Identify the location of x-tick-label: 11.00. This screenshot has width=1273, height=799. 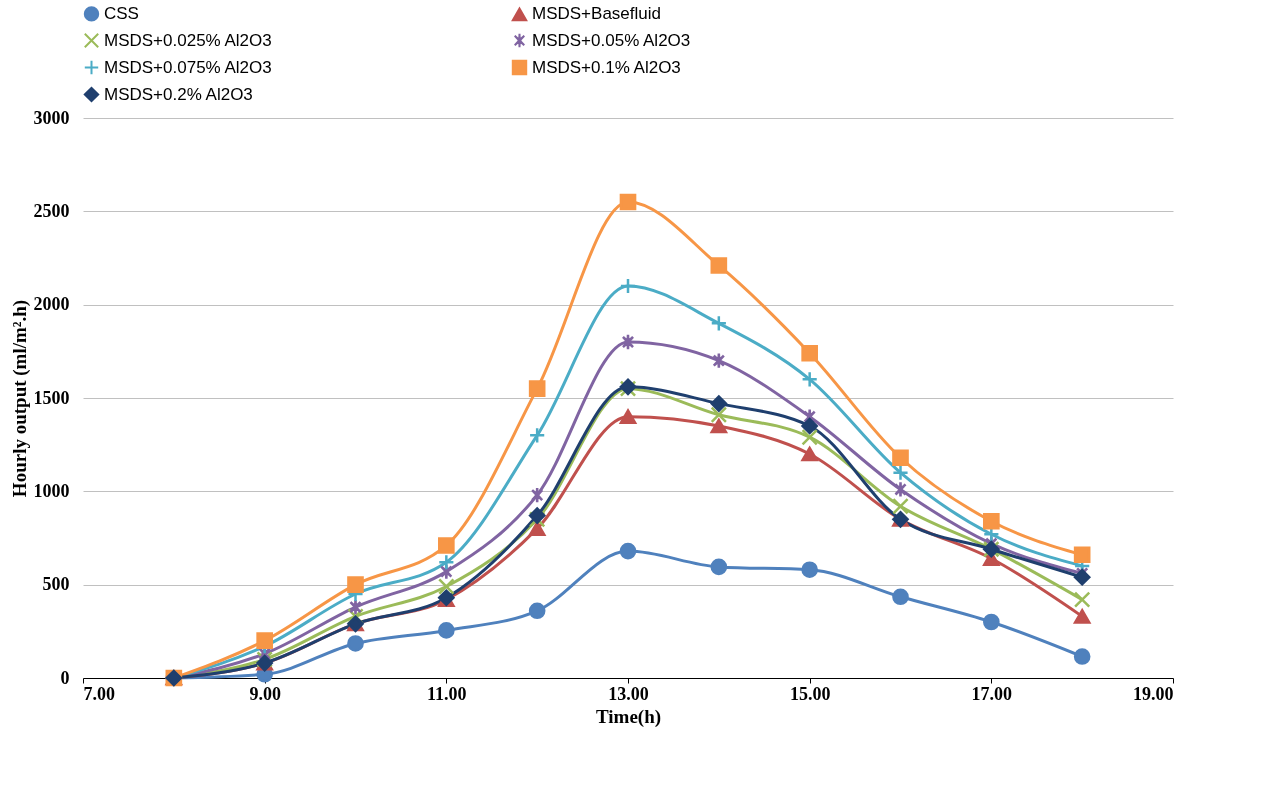
(447, 693).